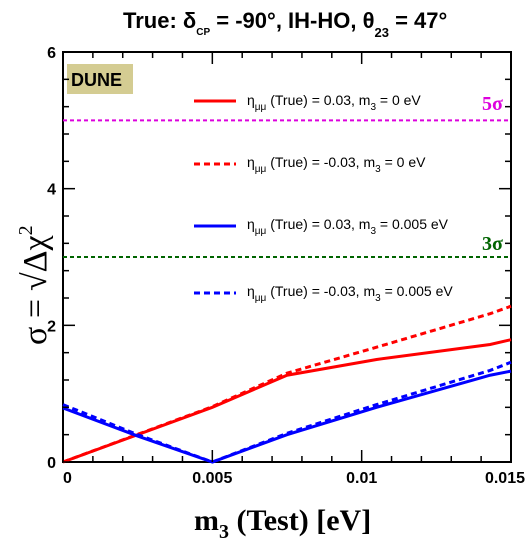 This screenshot has width=532, height=545. What do you see at coordinates (350, 293) in the screenshot?
I see `legend-label-4: ημμ (True) = -0.03, m3 = 0.005 eV` at bounding box center [350, 293].